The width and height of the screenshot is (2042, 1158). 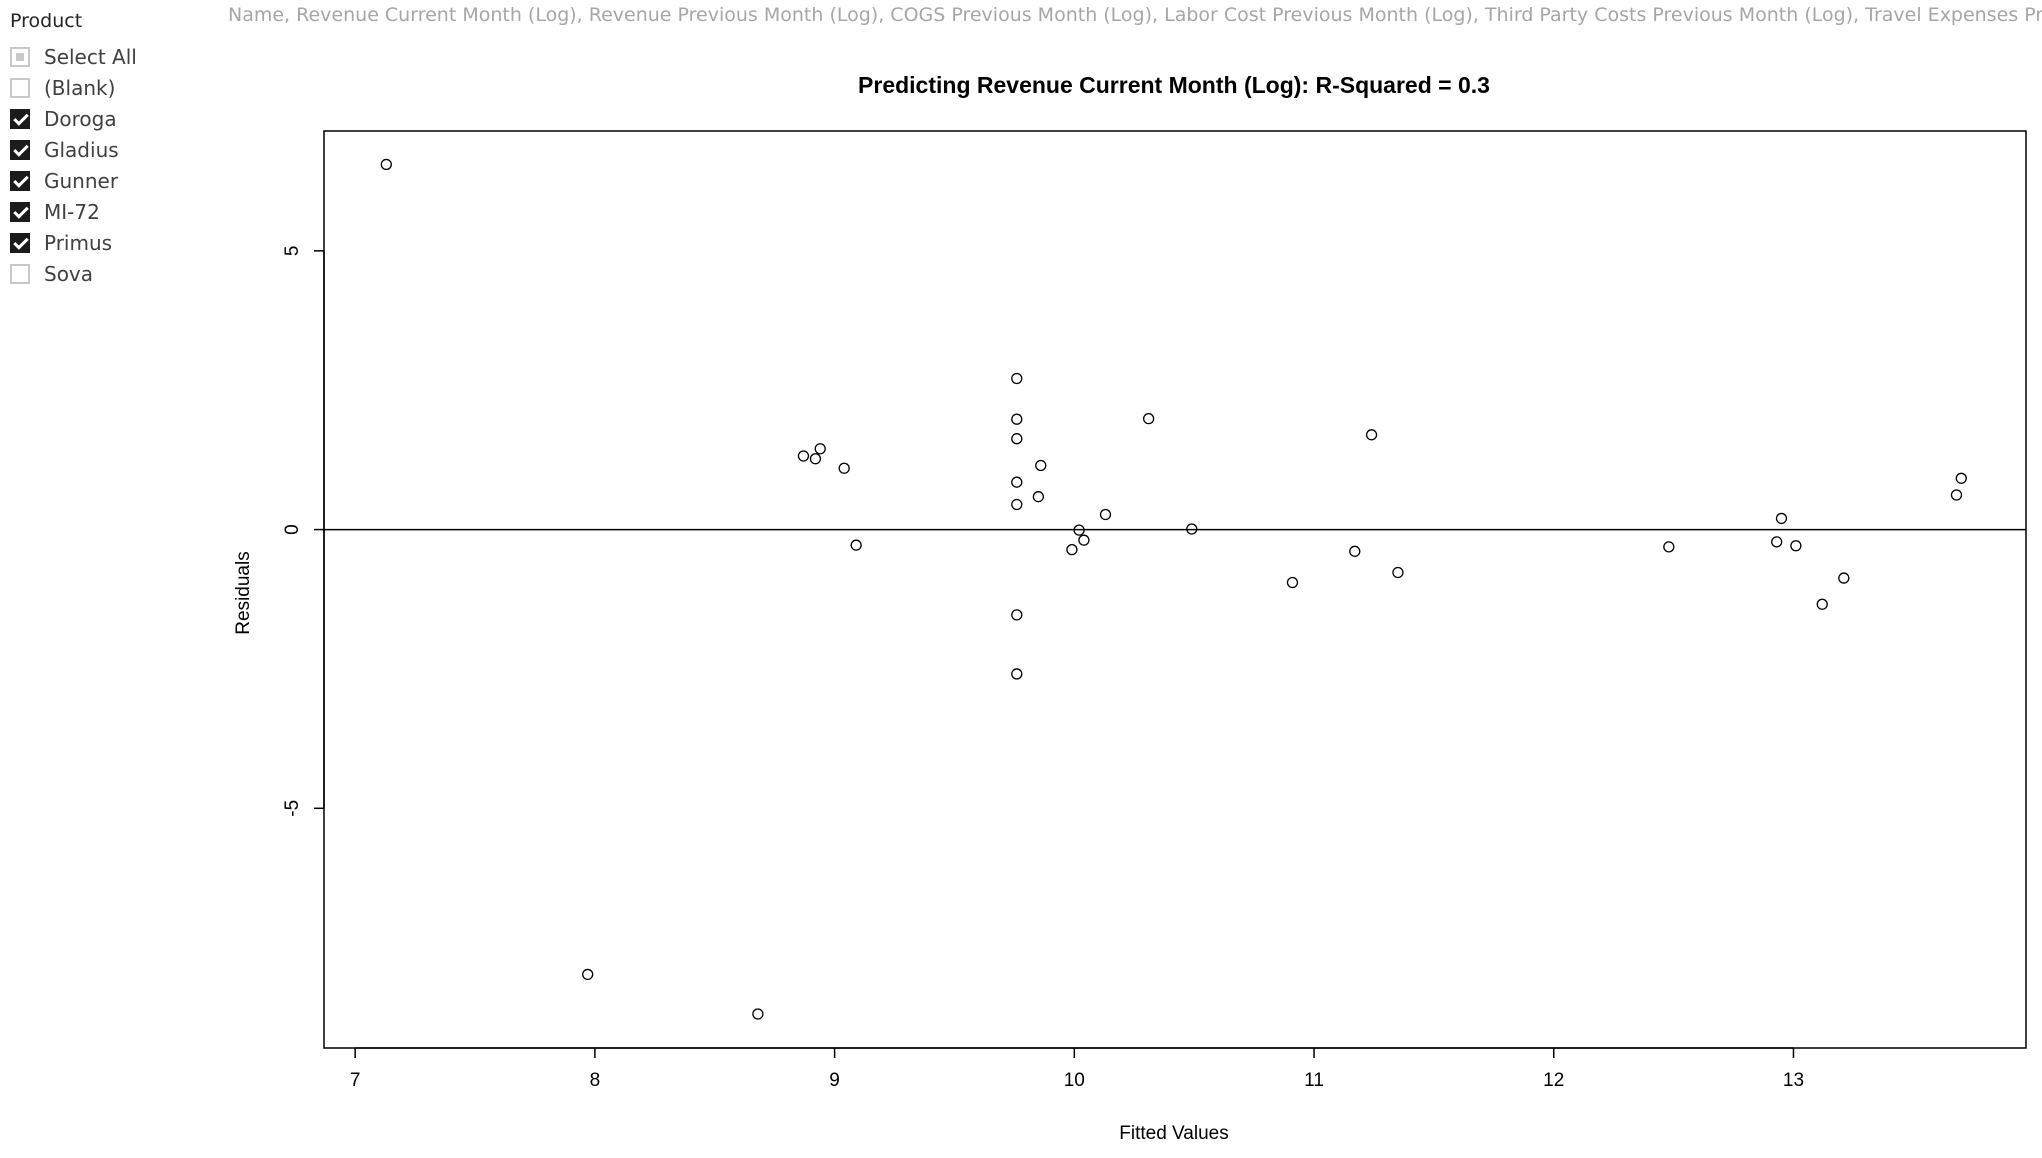 What do you see at coordinates (72, 212) in the screenshot?
I see `slicer-item-label: MI-72` at bounding box center [72, 212].